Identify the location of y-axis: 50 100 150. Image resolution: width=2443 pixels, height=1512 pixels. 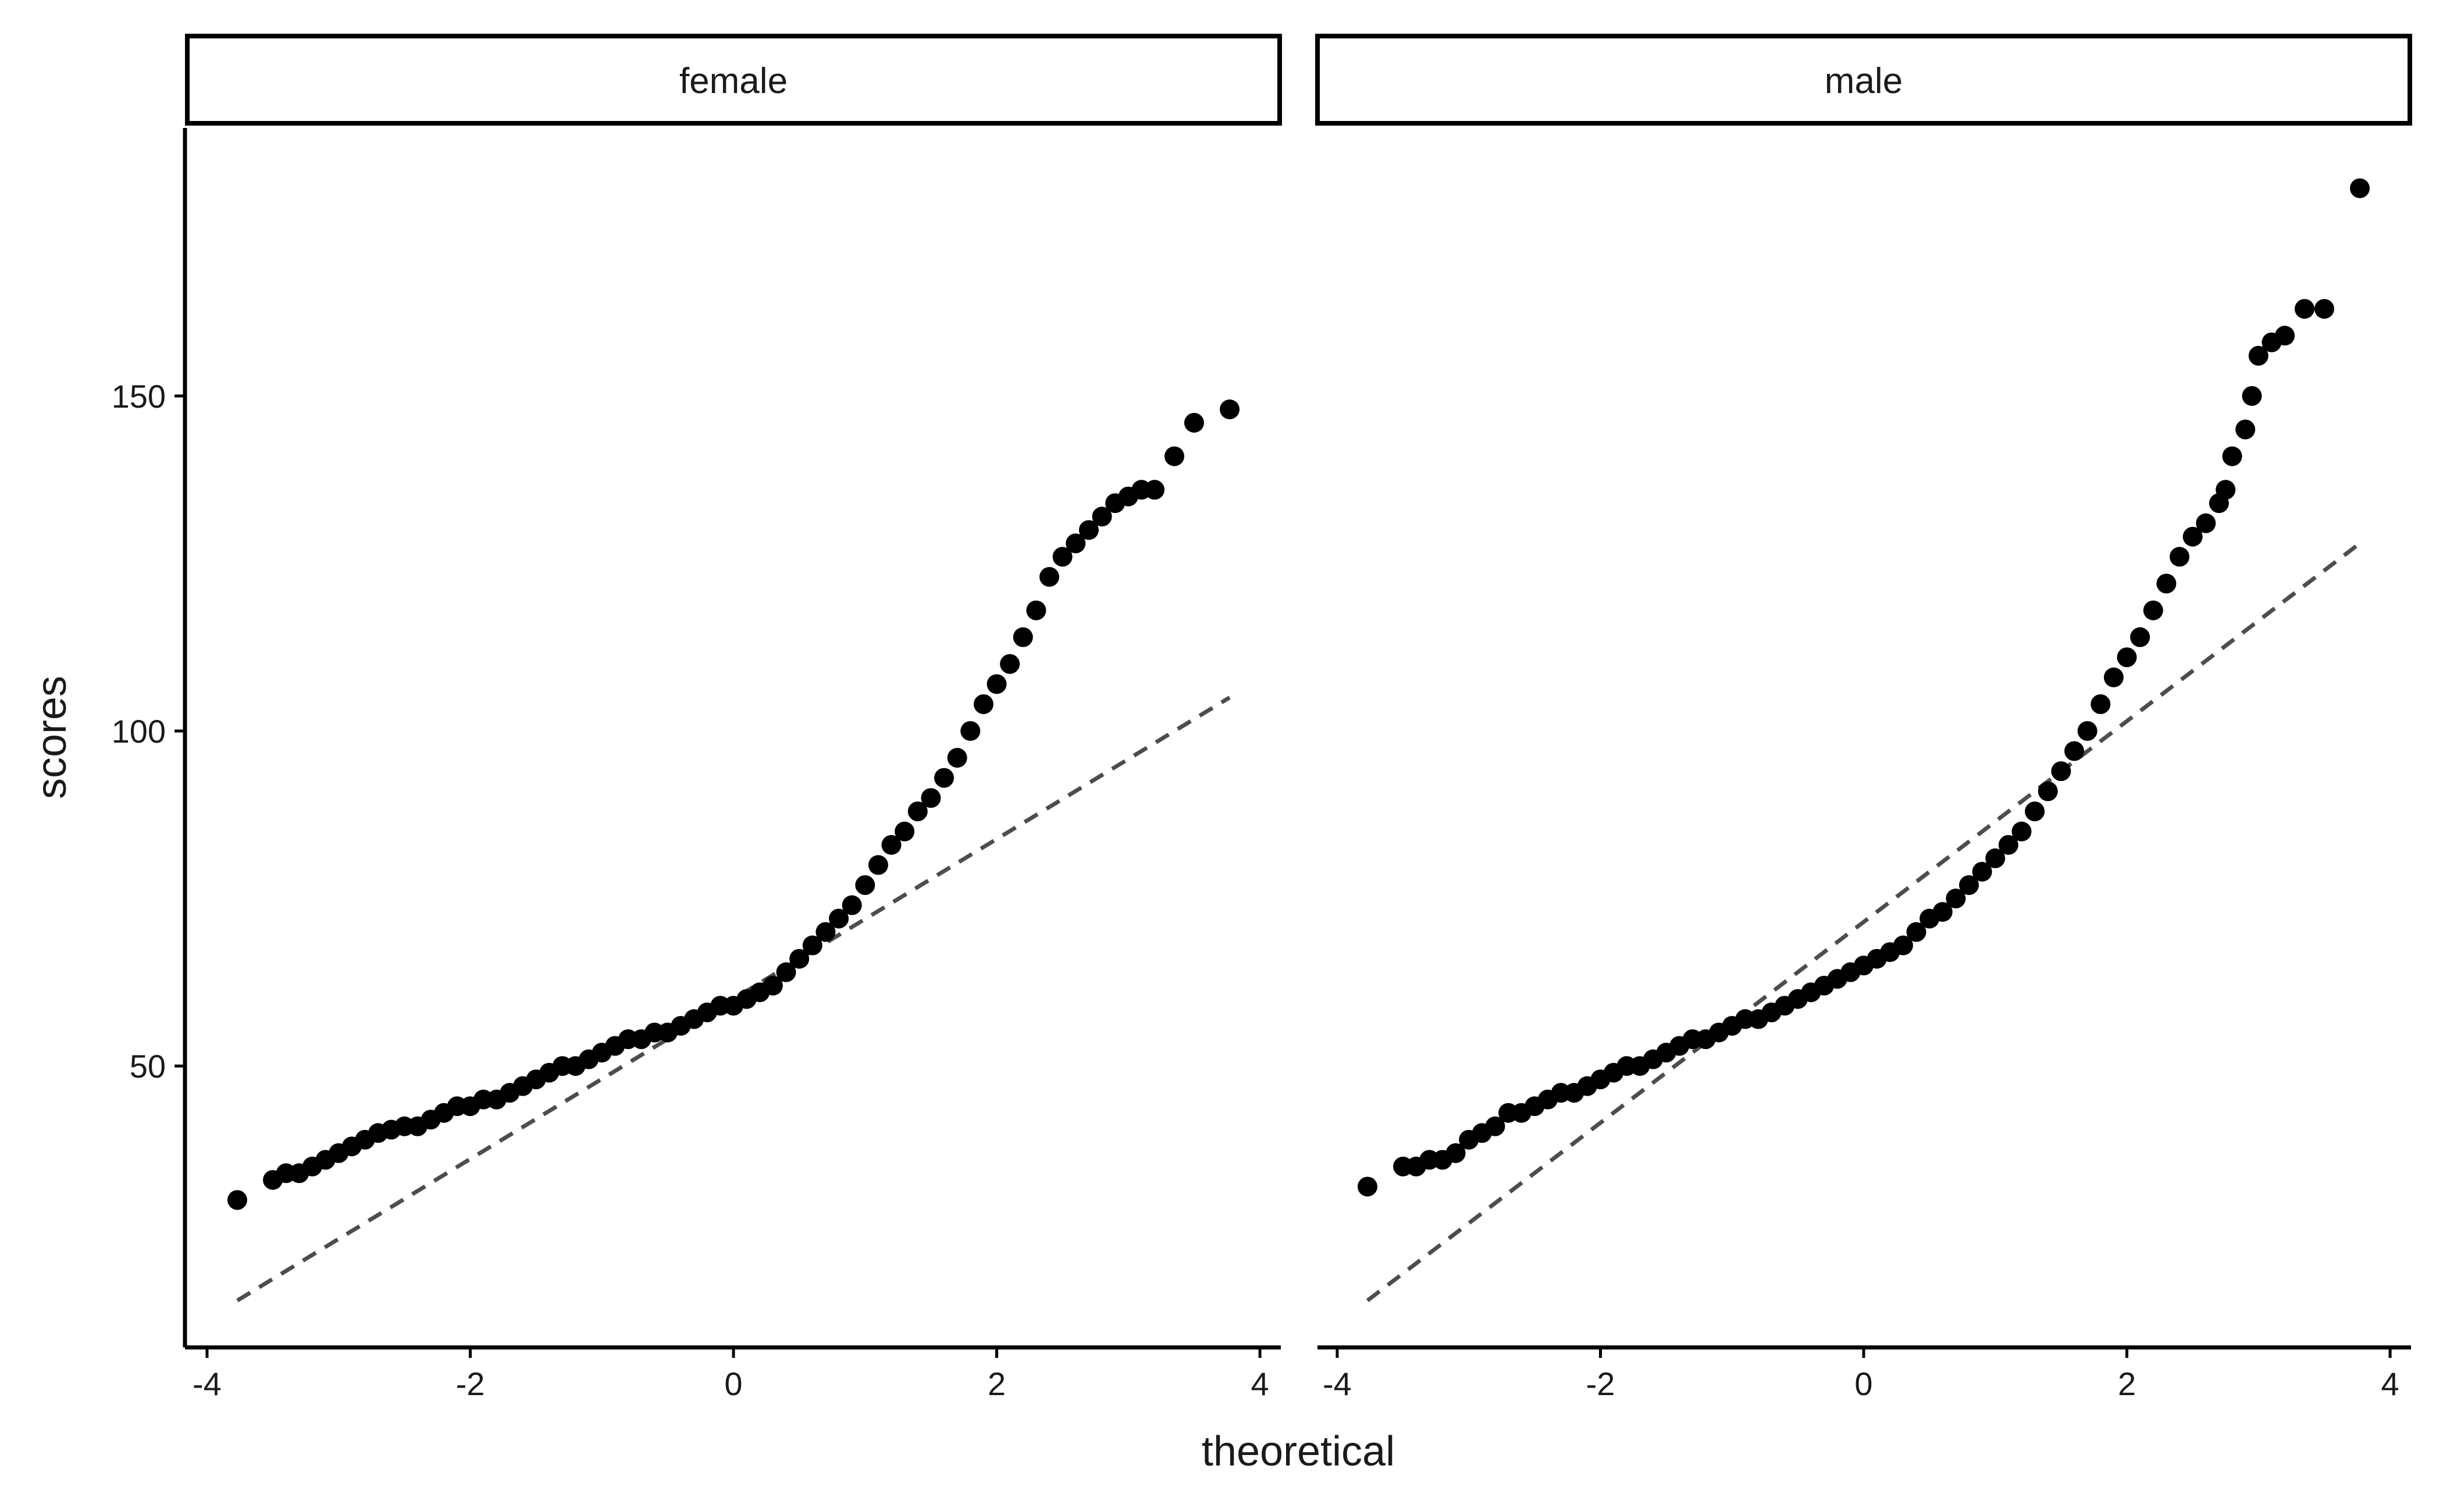
(148, 732).